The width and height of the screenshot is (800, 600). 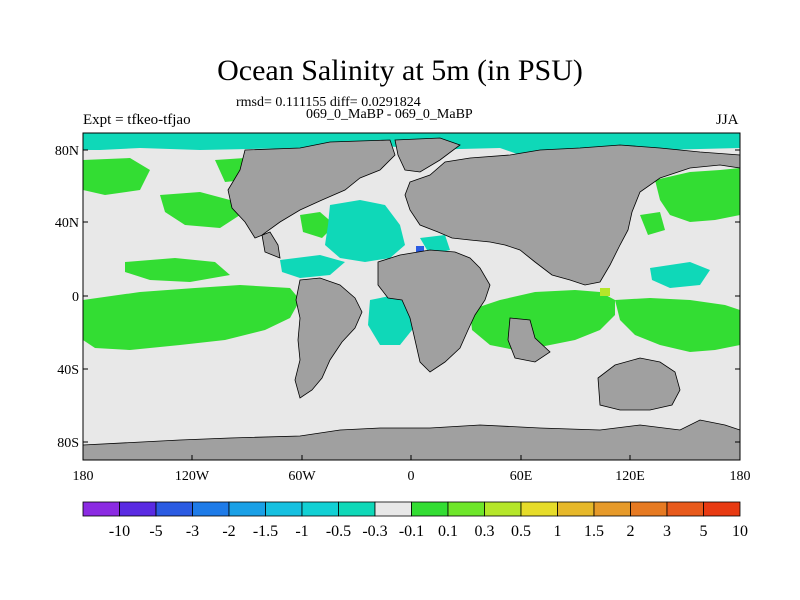 What do you see at coordinates (312, 266) in the screenshot?
I see `negative-region-tropical-atlantic` at bounding box center [312, 266].